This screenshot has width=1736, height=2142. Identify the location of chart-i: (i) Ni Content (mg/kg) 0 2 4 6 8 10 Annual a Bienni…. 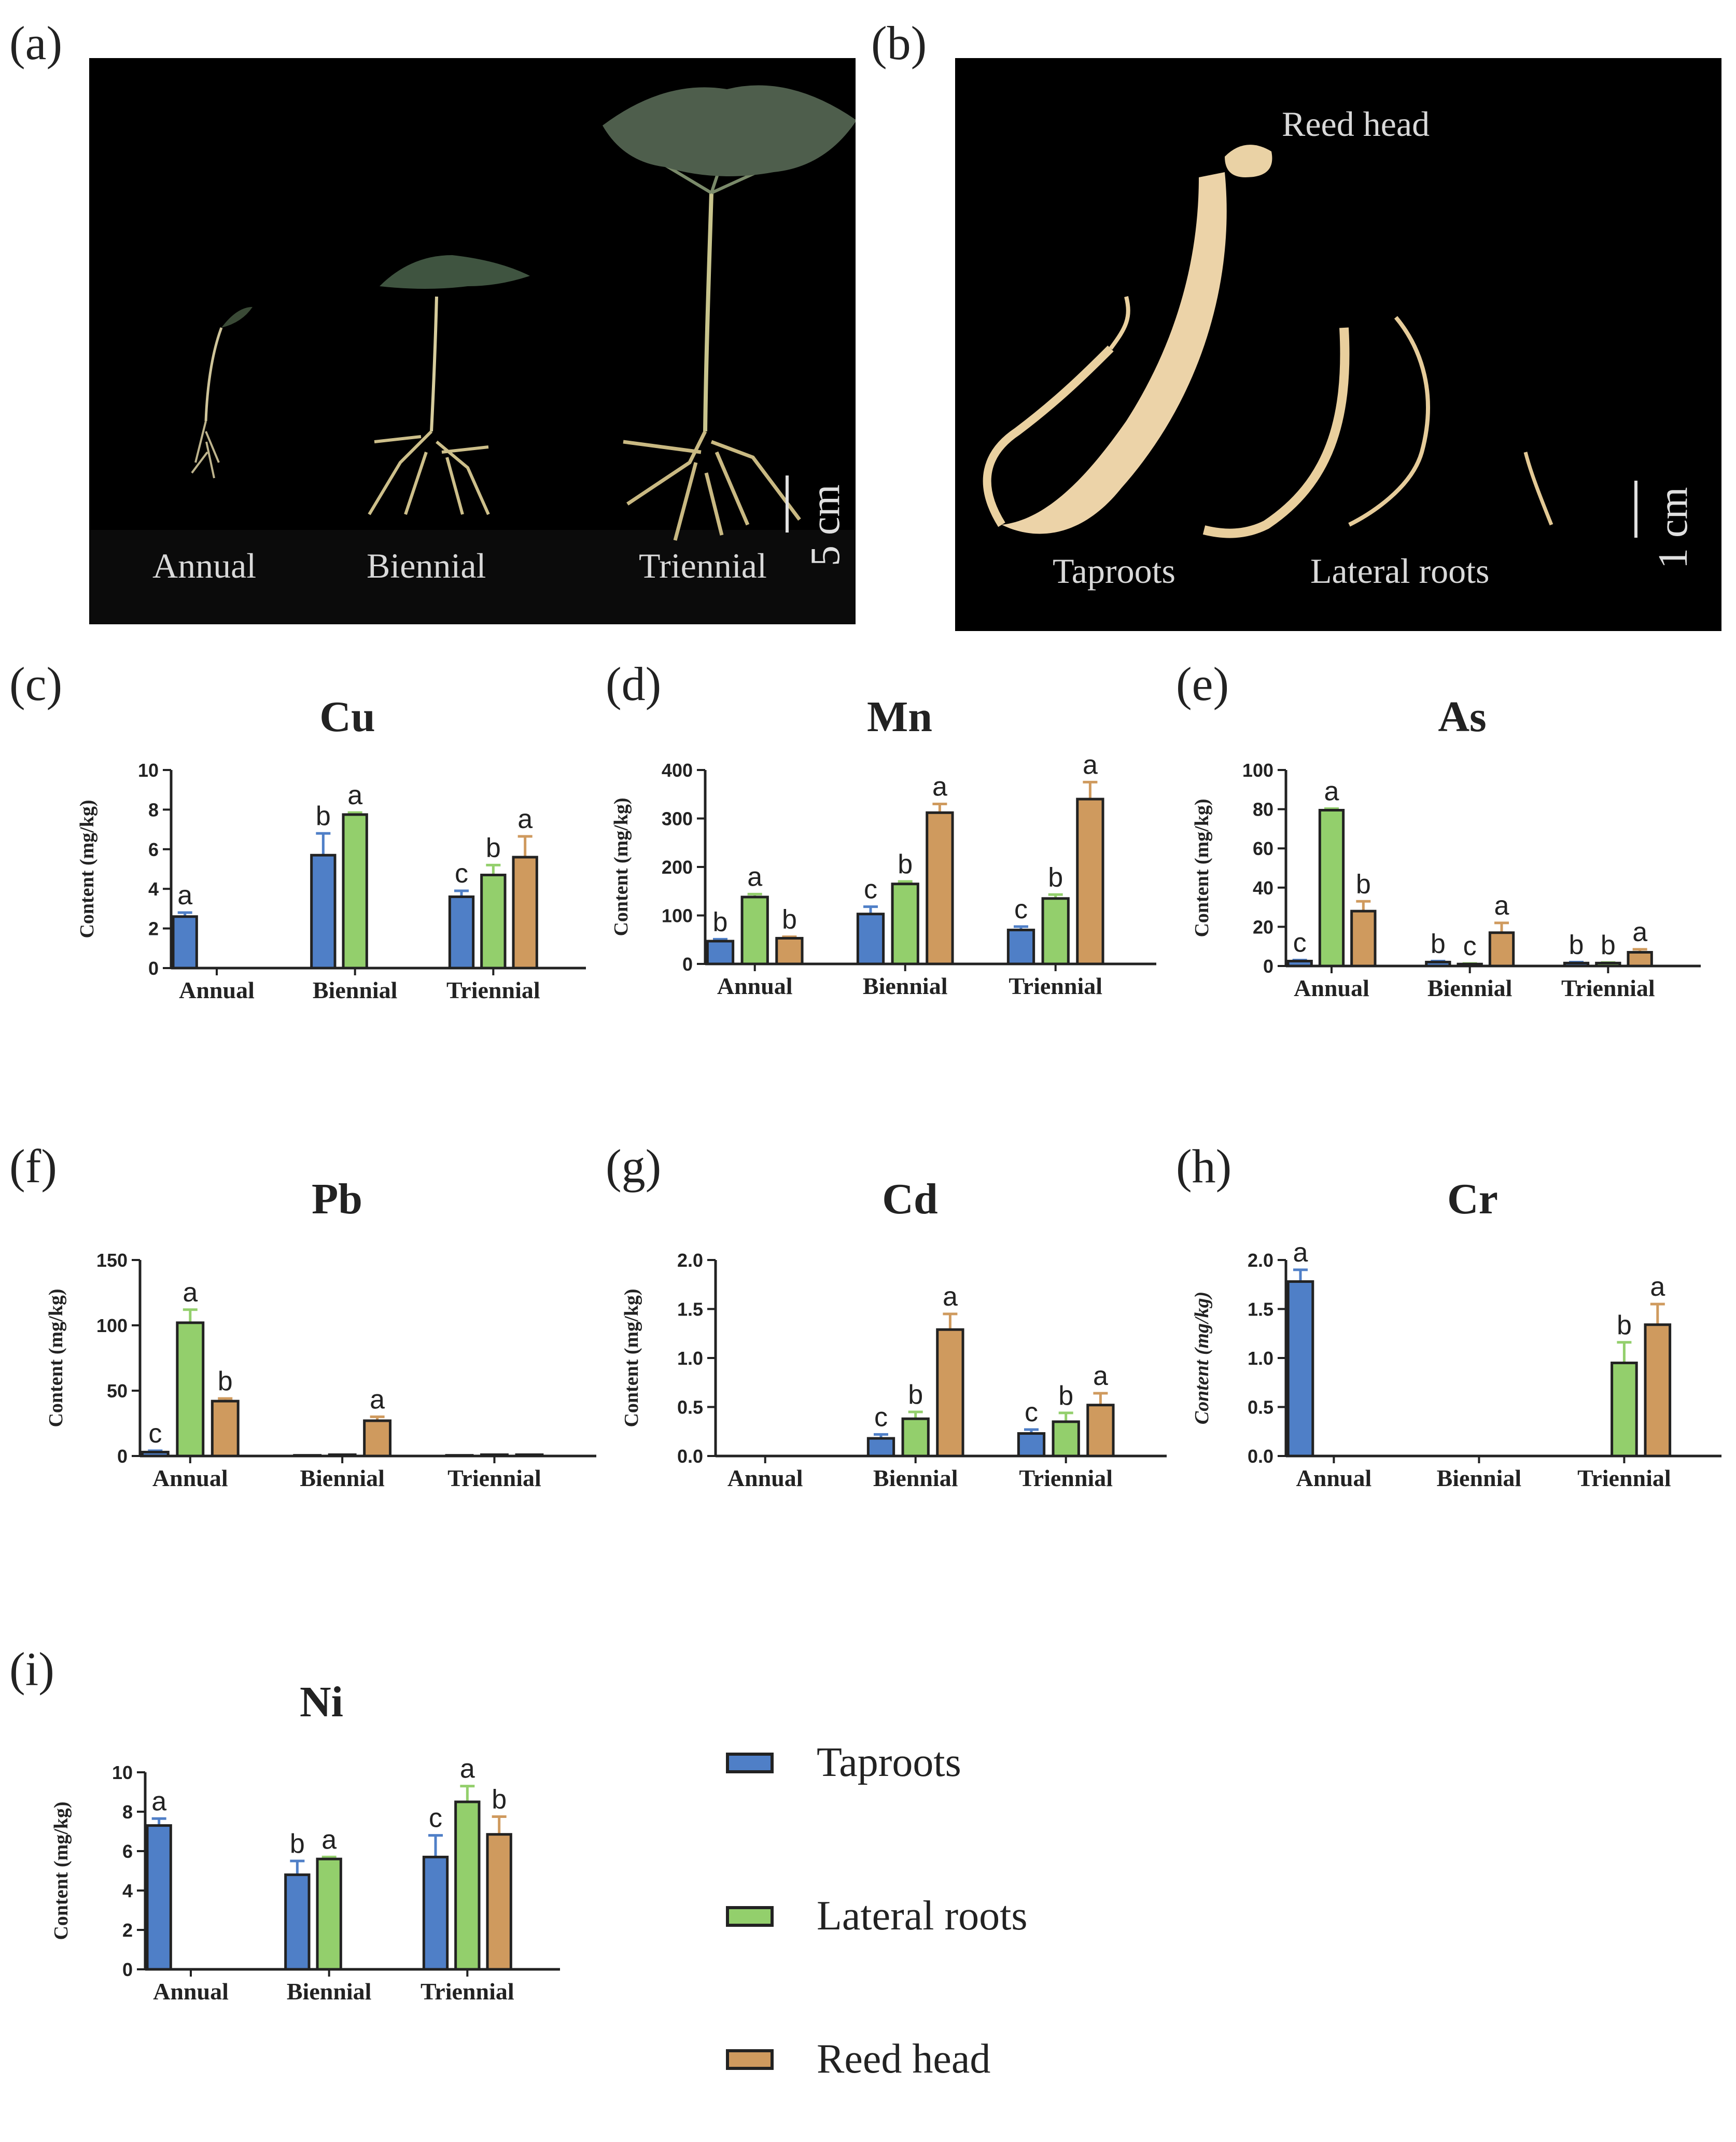
(298, 1886).